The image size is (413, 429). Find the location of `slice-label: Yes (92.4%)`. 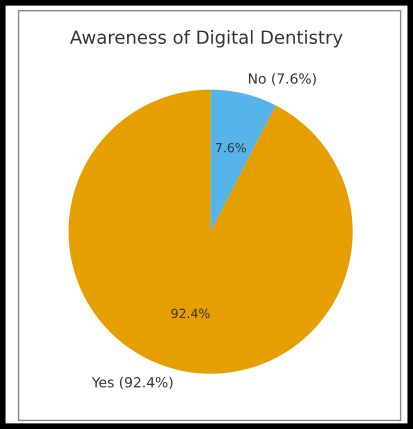

slice-label: Yes (92.4%) is located at coordinates (132, 383).